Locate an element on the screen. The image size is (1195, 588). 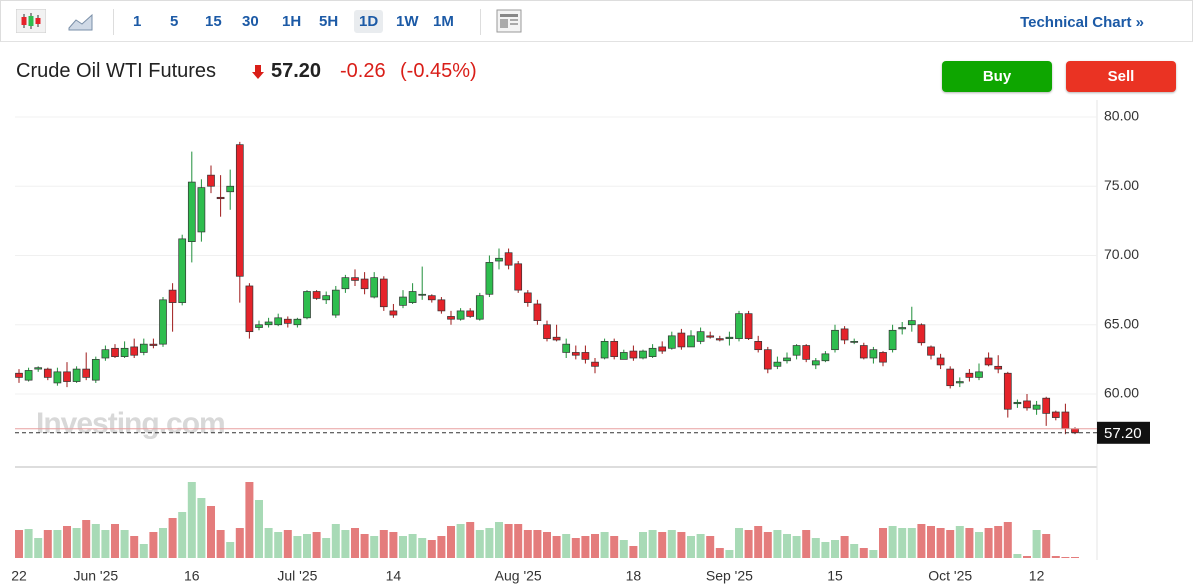
x-tick-label: 12 is located at coordinates (1037, 576).